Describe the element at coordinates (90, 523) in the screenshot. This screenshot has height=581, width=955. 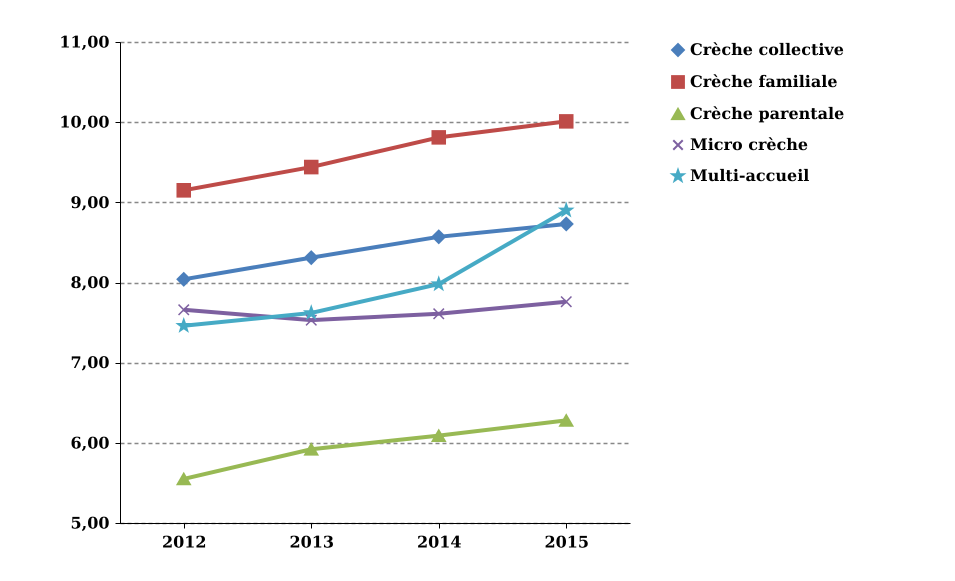
I see `y-tick-label: 5,00` at that location.